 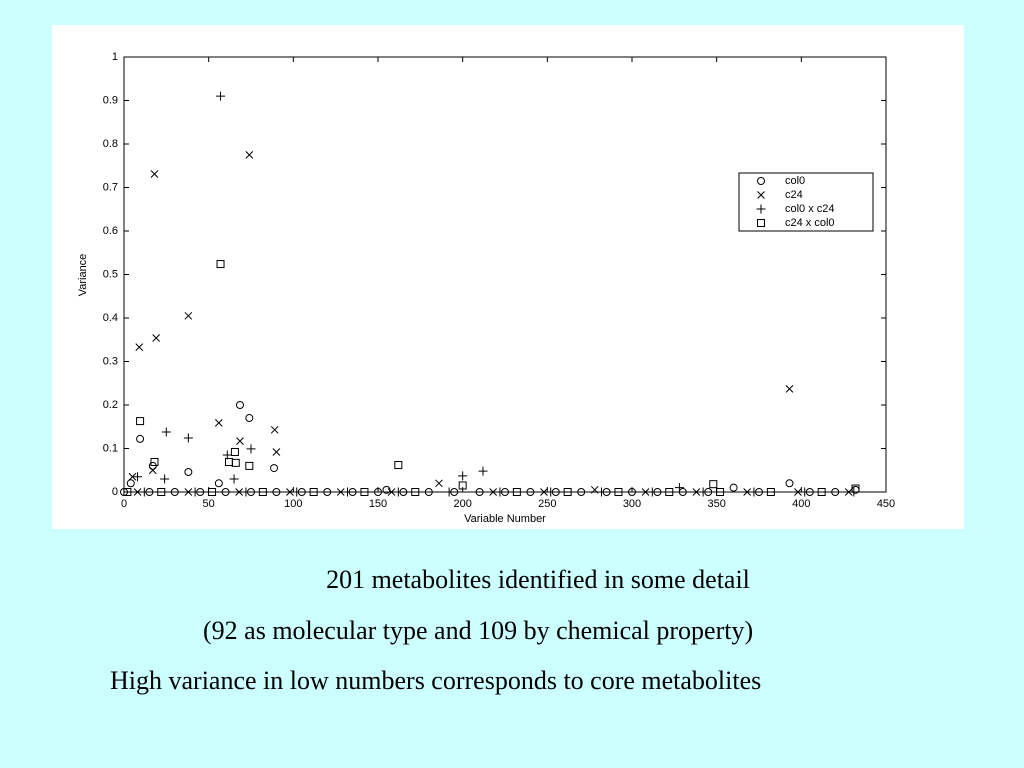 I want to click on y-tick-label: 0.2, so click(x=110, y=405).